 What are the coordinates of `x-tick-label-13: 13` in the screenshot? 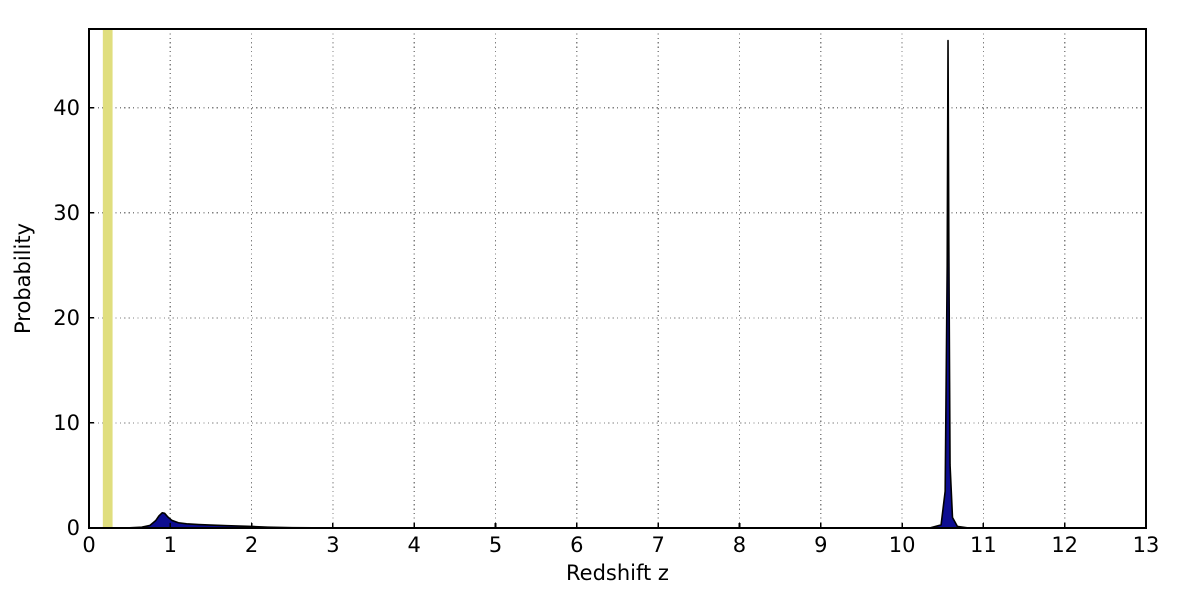 It's located at (1146, 545).